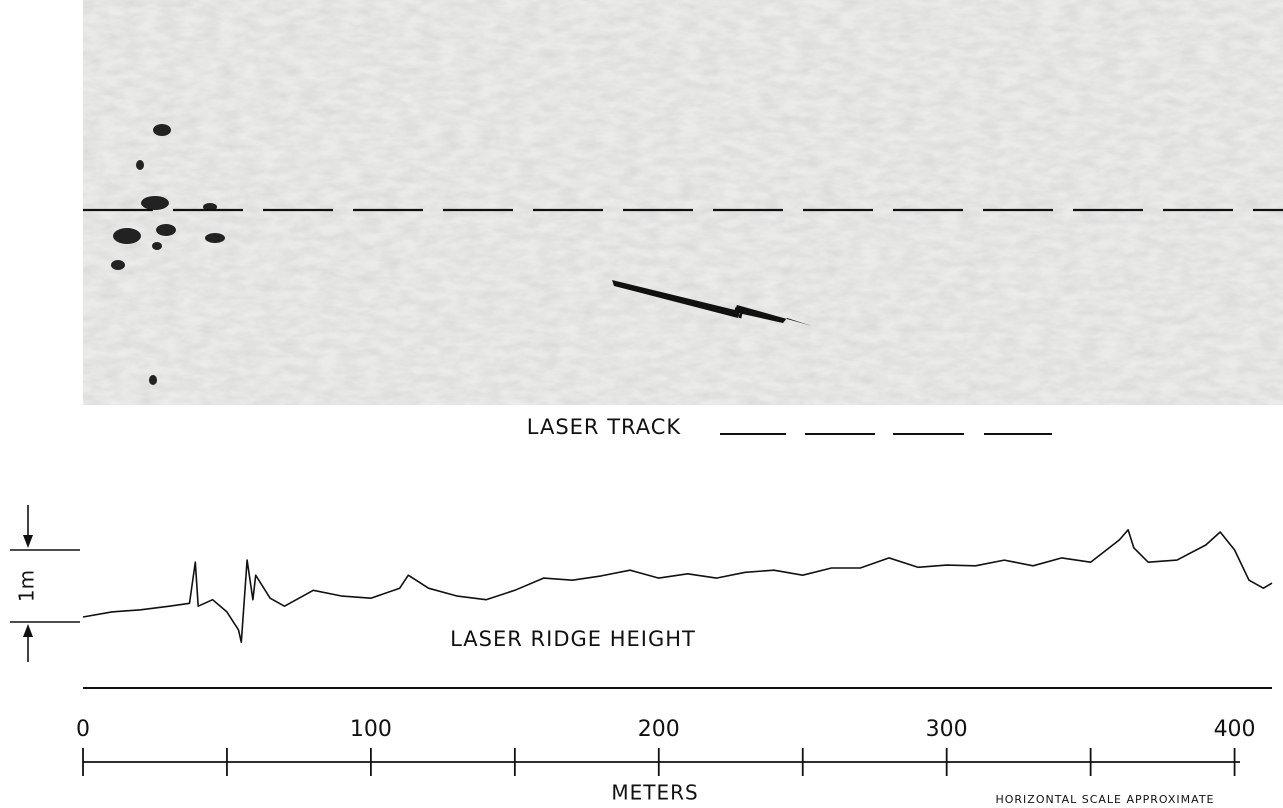 This screenshot has width=1283, height=808. Describe the element at coordinates (83, 729) in the screenshot. I see `x-tick-label: 0` at that location.